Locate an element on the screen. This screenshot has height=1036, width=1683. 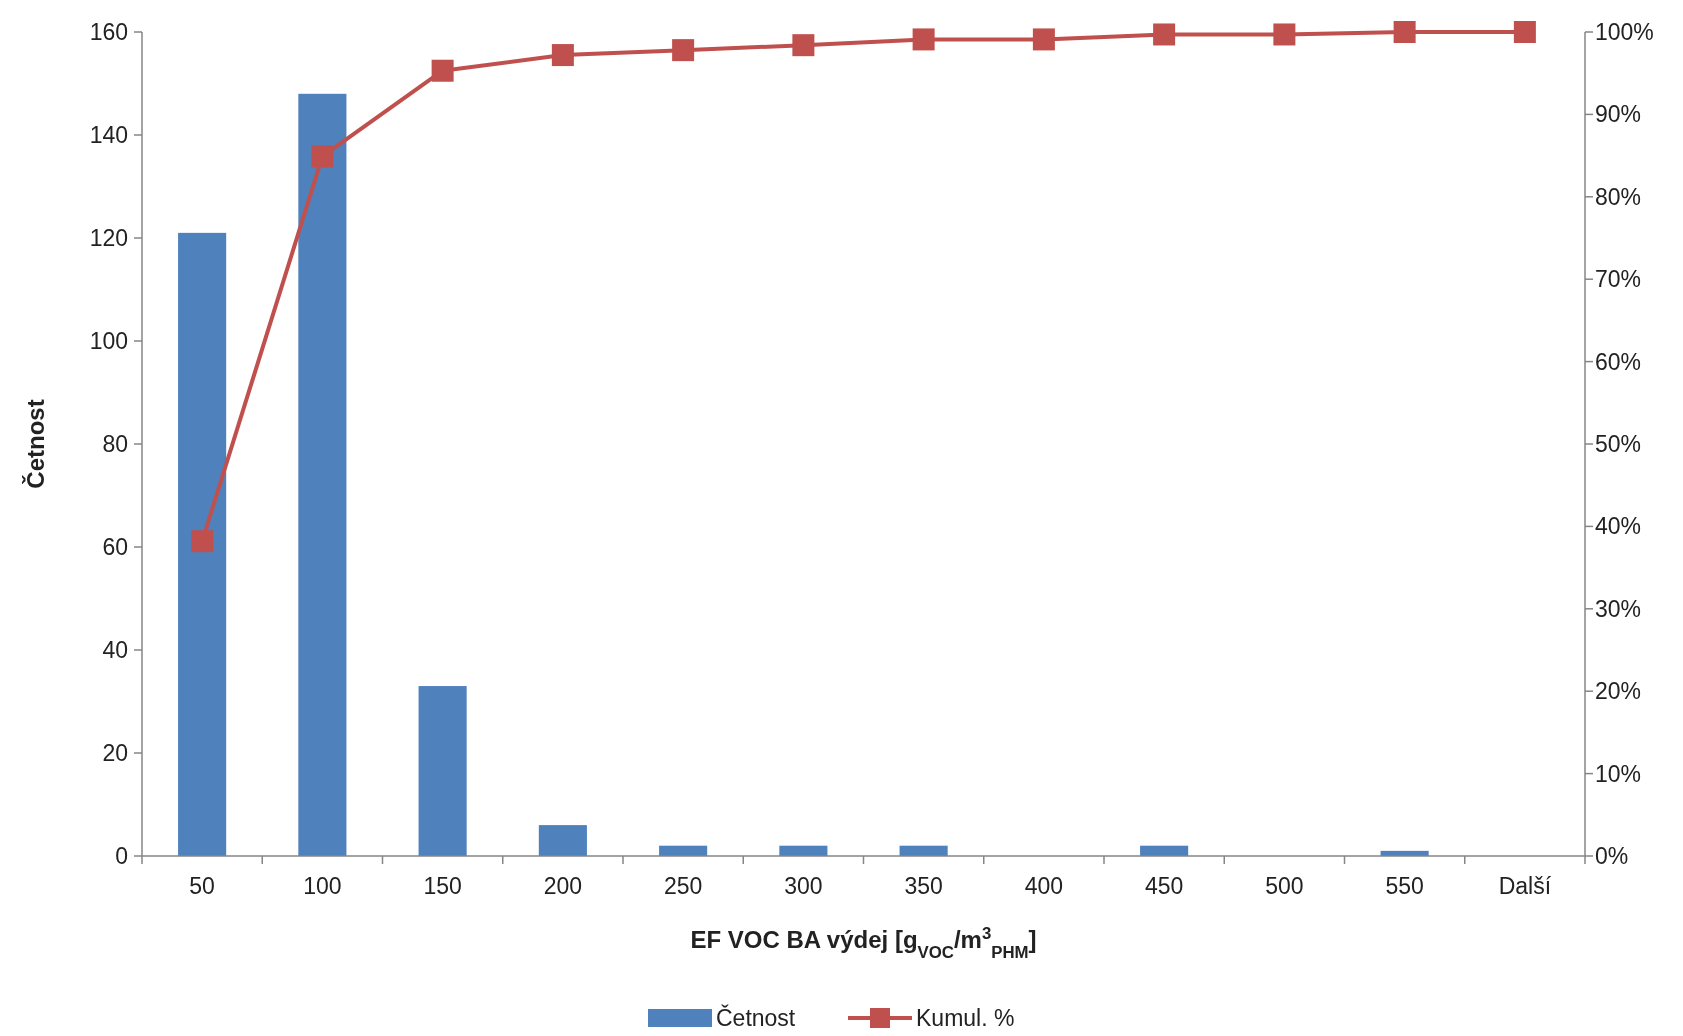
y-tick-label: 60 is located at coordinates (115, 547).